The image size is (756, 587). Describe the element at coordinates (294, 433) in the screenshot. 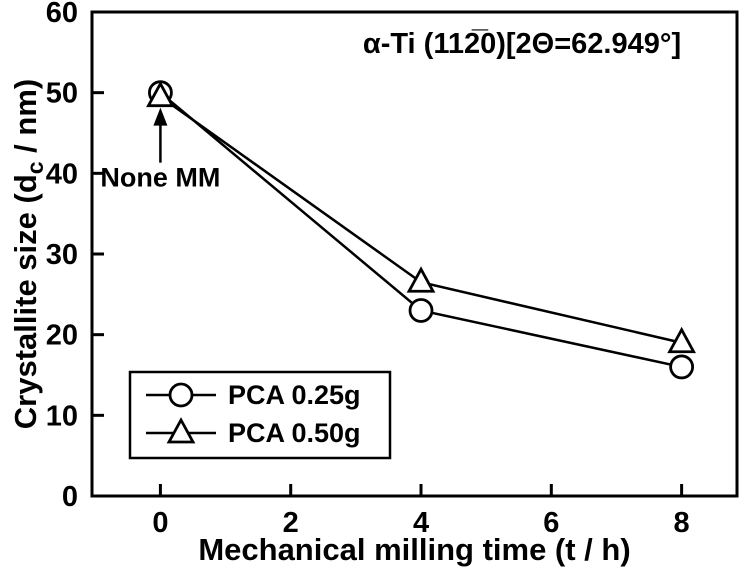

I see `legend-label-1: PCA 0.50g` at that location.